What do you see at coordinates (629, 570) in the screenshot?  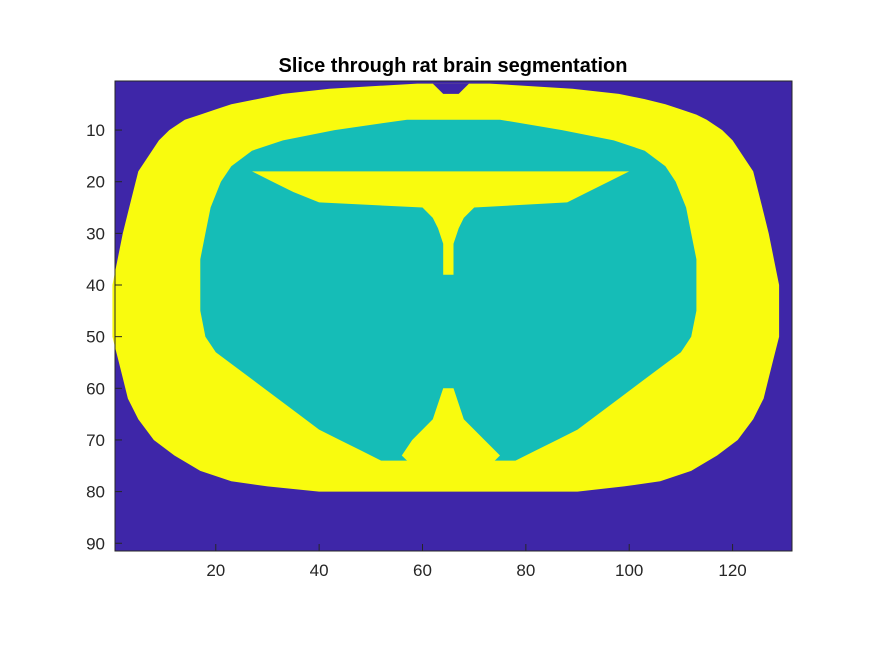 I see `x-tick-label: 100` at bounding box center [629, 570].